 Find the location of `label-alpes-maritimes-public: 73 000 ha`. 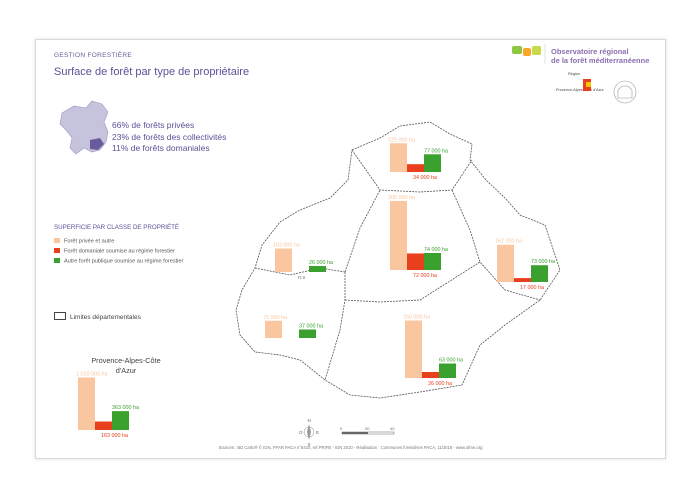

label-alpes-maritimes-public: 73 000 ha is located at coordinates (543, 262).